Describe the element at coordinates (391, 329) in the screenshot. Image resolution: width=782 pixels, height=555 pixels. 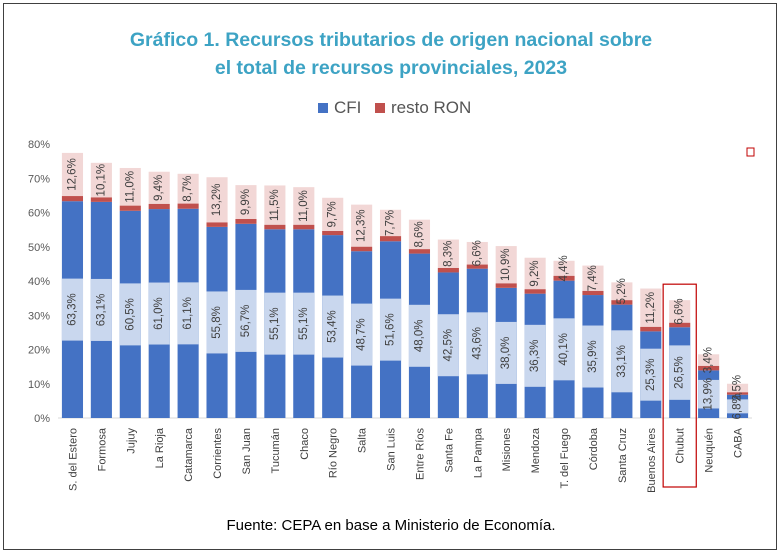
I see `data-label-cfi: 51,6%` at that location.